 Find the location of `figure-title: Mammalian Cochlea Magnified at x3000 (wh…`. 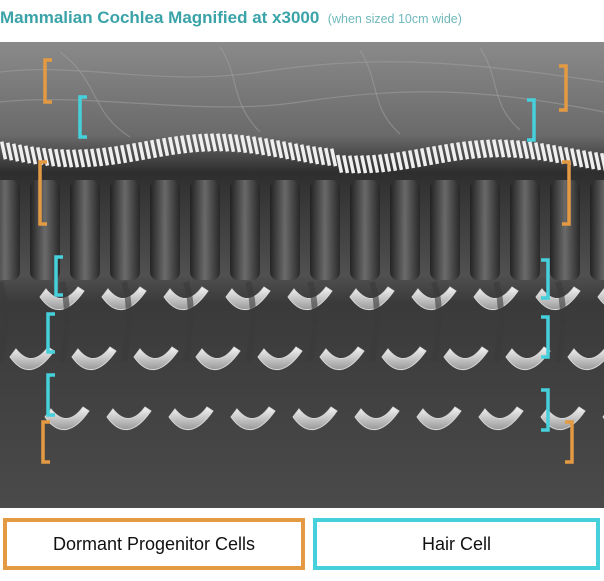

figure-title: Mammalian Cochlea Magnified at x3000 (wh… is located at coordinates (231, 19).